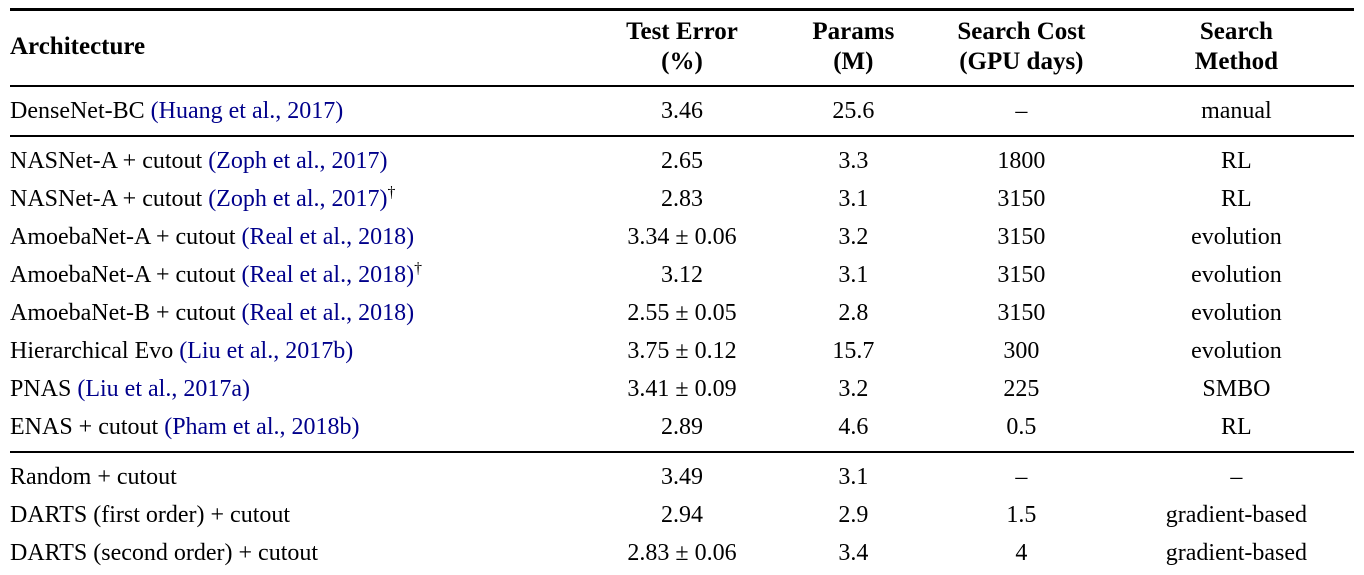  I want to click on test-error-cell: 3.12, so click(682, 275).